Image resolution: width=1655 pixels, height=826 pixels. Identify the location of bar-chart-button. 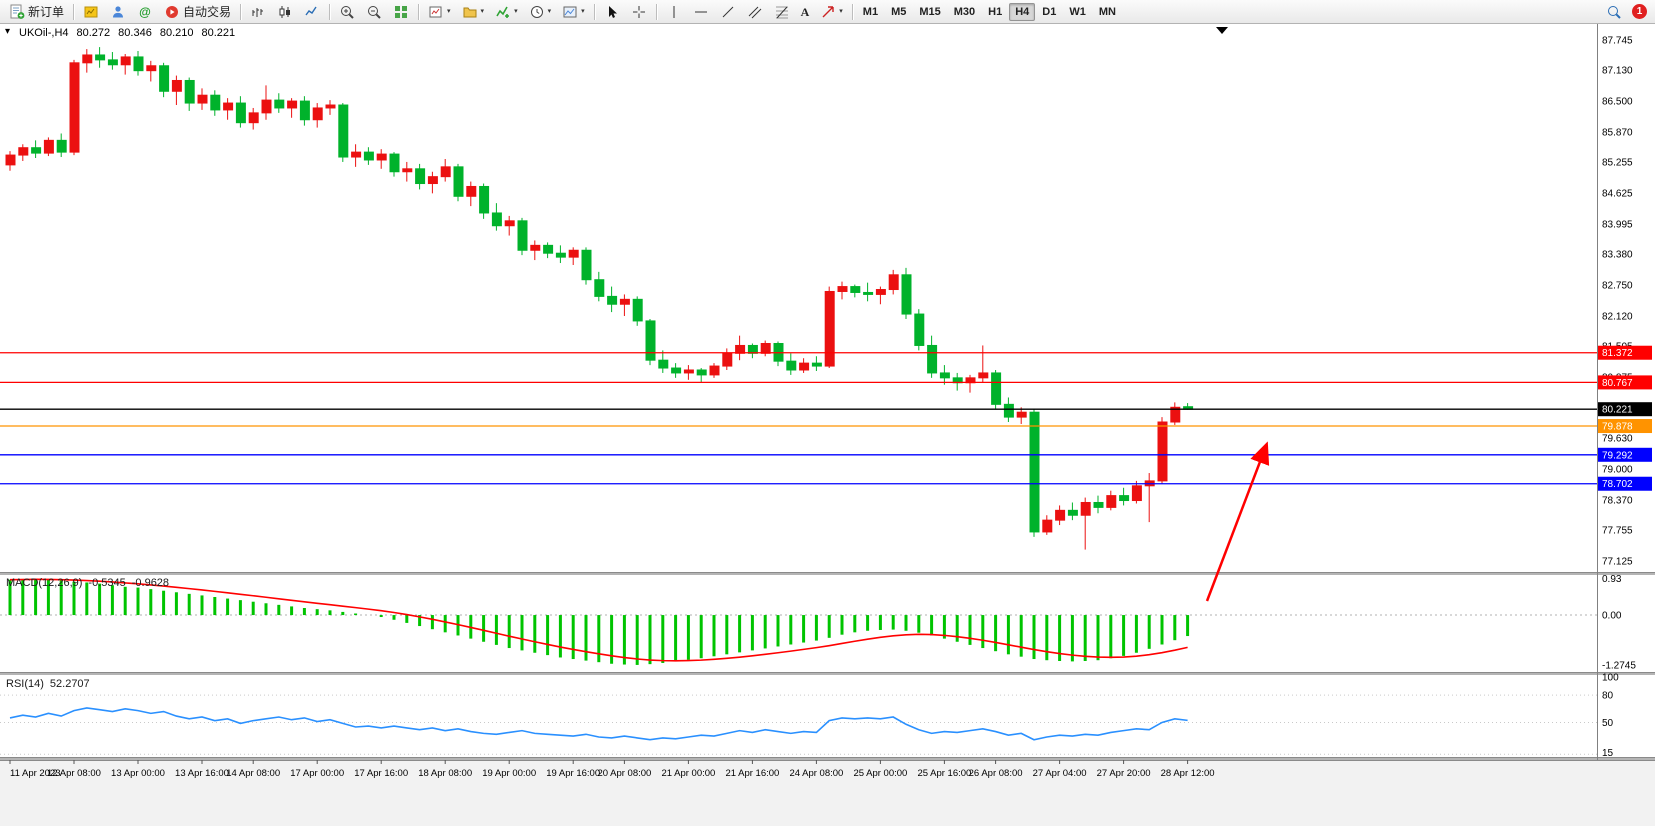
(258, 11).